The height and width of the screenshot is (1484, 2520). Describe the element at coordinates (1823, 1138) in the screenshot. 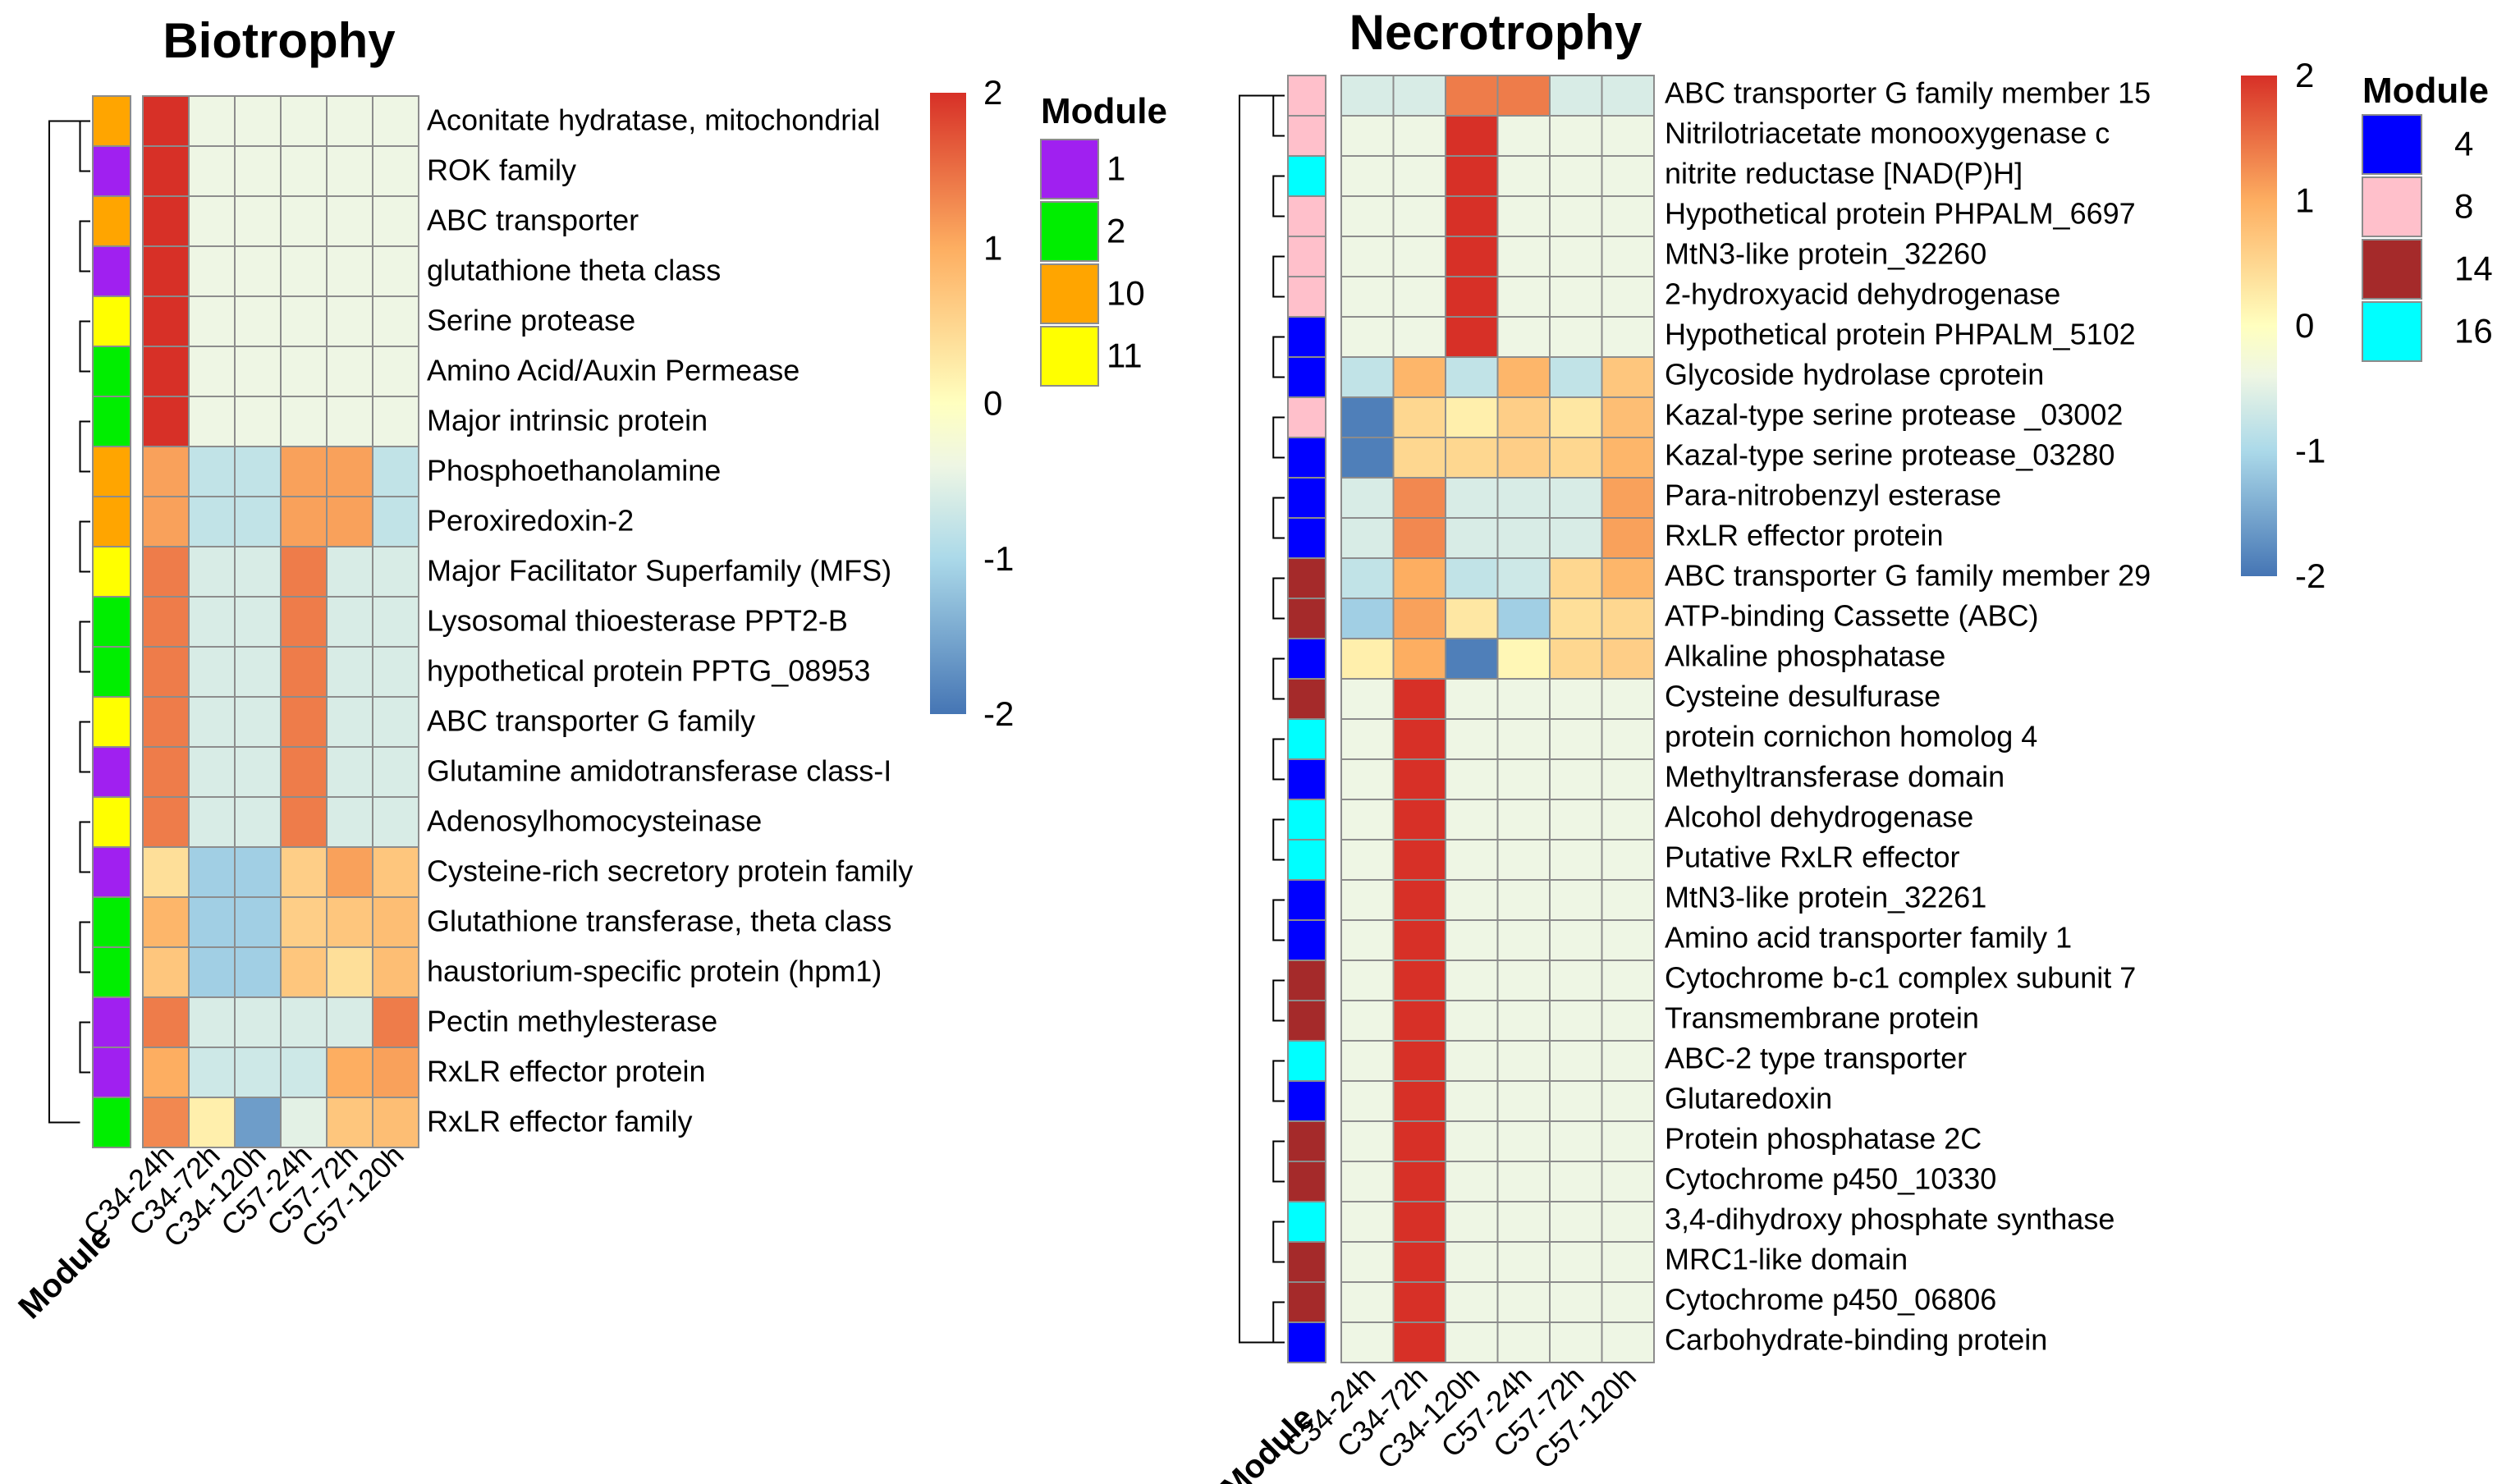

I see `row-label: Protein phosphatase 2C` at that location.